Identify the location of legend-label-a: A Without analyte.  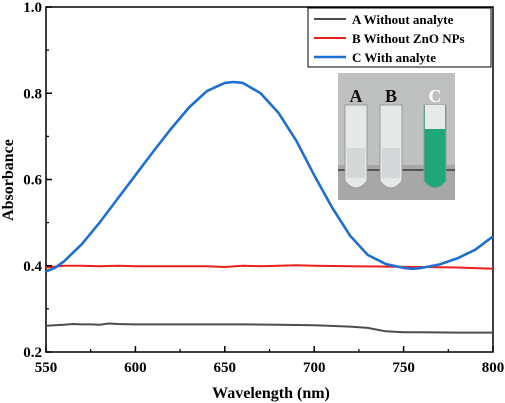
(403, 19).